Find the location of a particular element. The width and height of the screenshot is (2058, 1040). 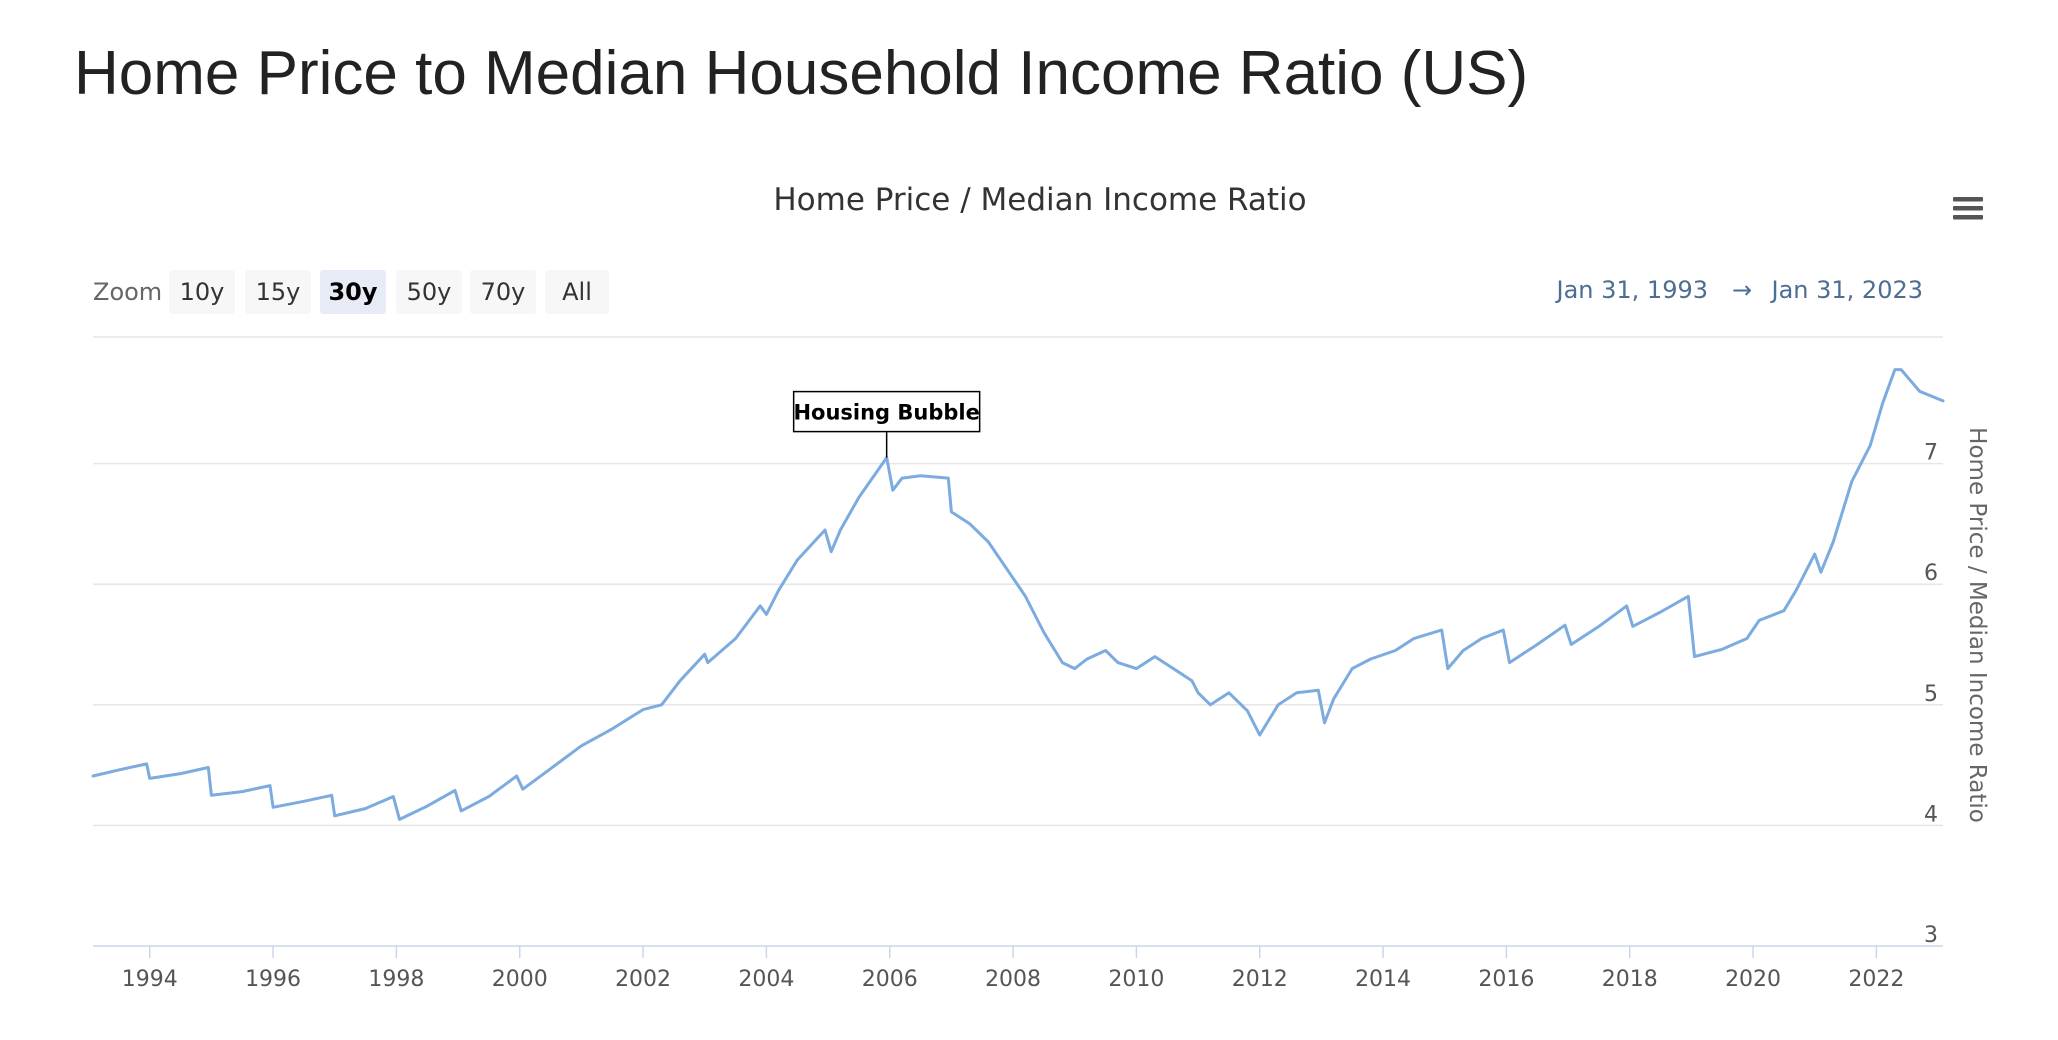

y-axis: 3 4 5 6 7 is located at coordinates (1931, 694).